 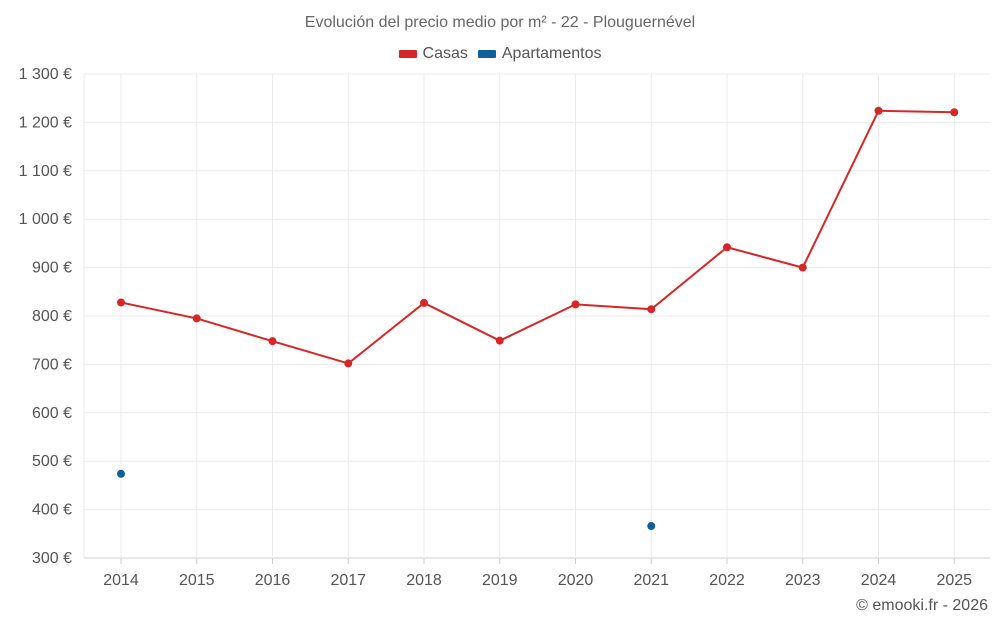 I want to click on legend-item-casas: Casas, so click(x=433, y=54).